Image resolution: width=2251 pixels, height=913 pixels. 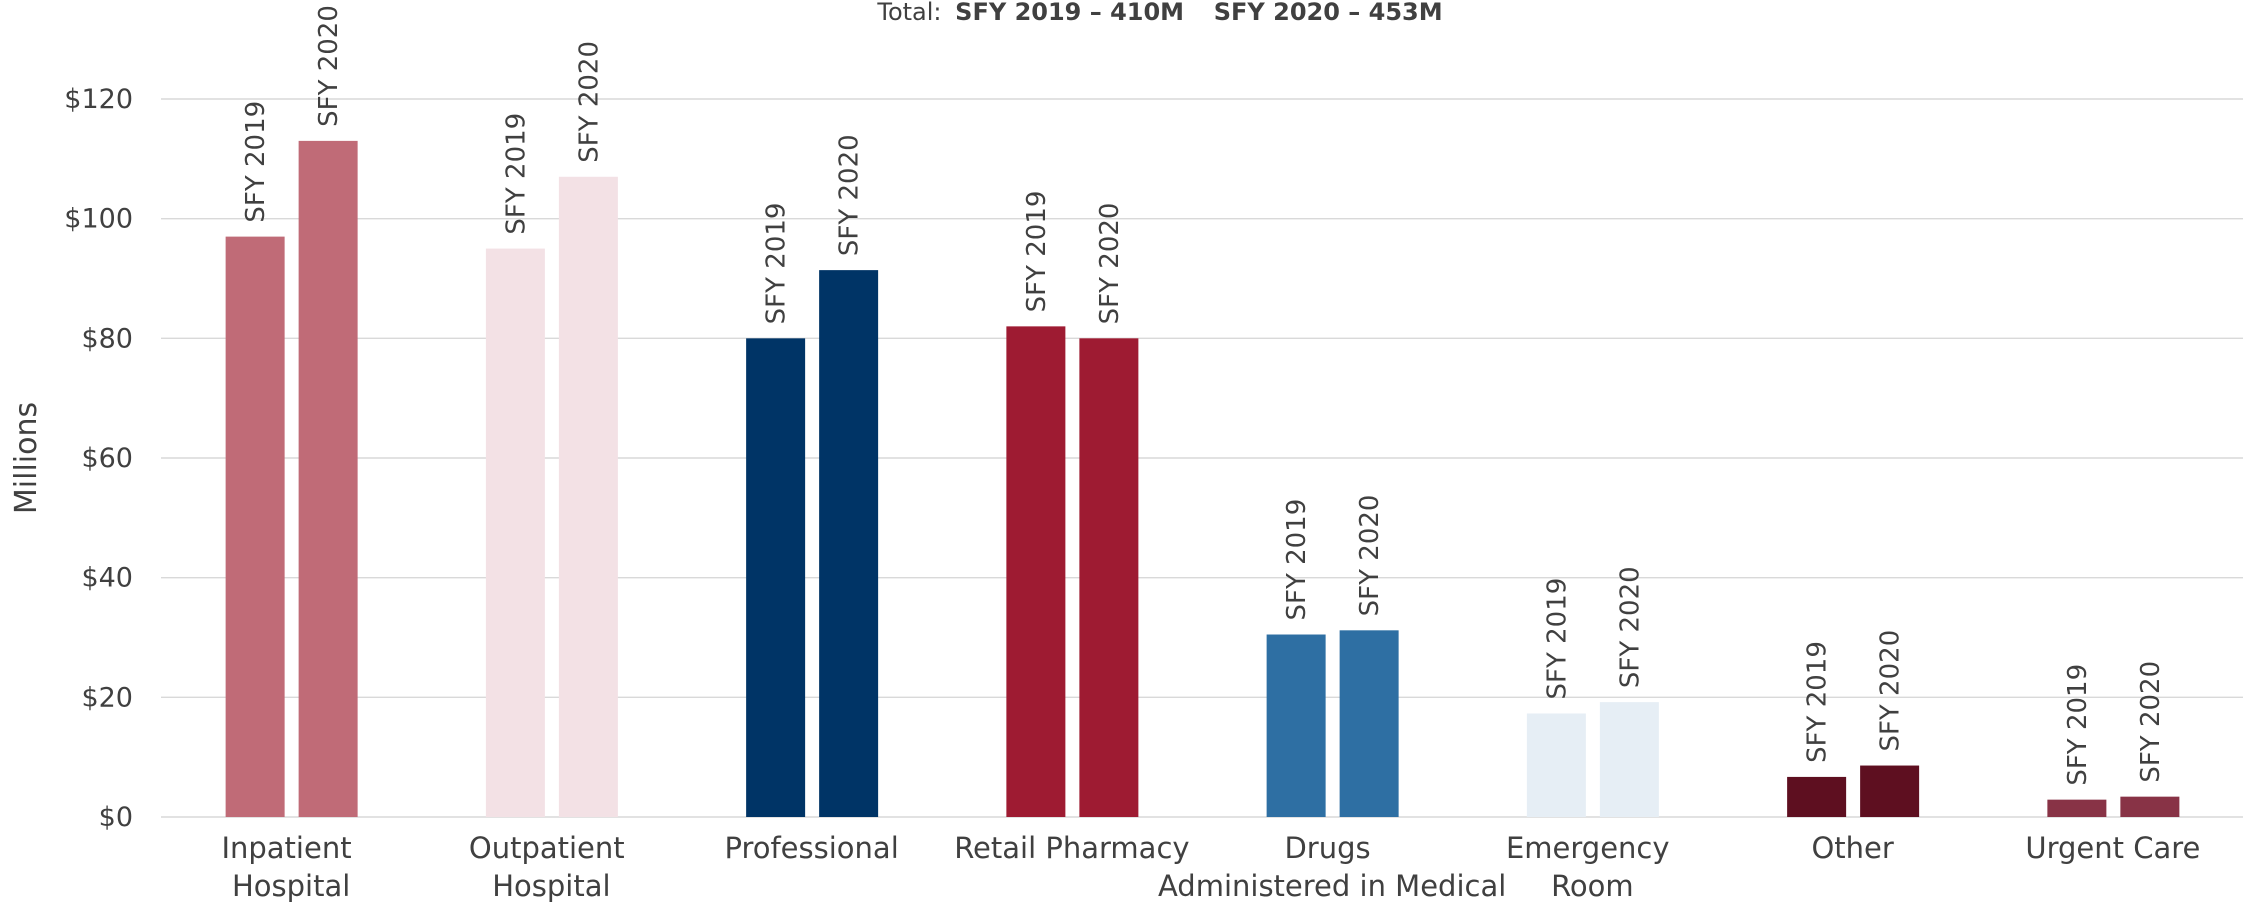 I want to click on x-tick-label: Retail Pharmacy, so click(x=1071, y=848).